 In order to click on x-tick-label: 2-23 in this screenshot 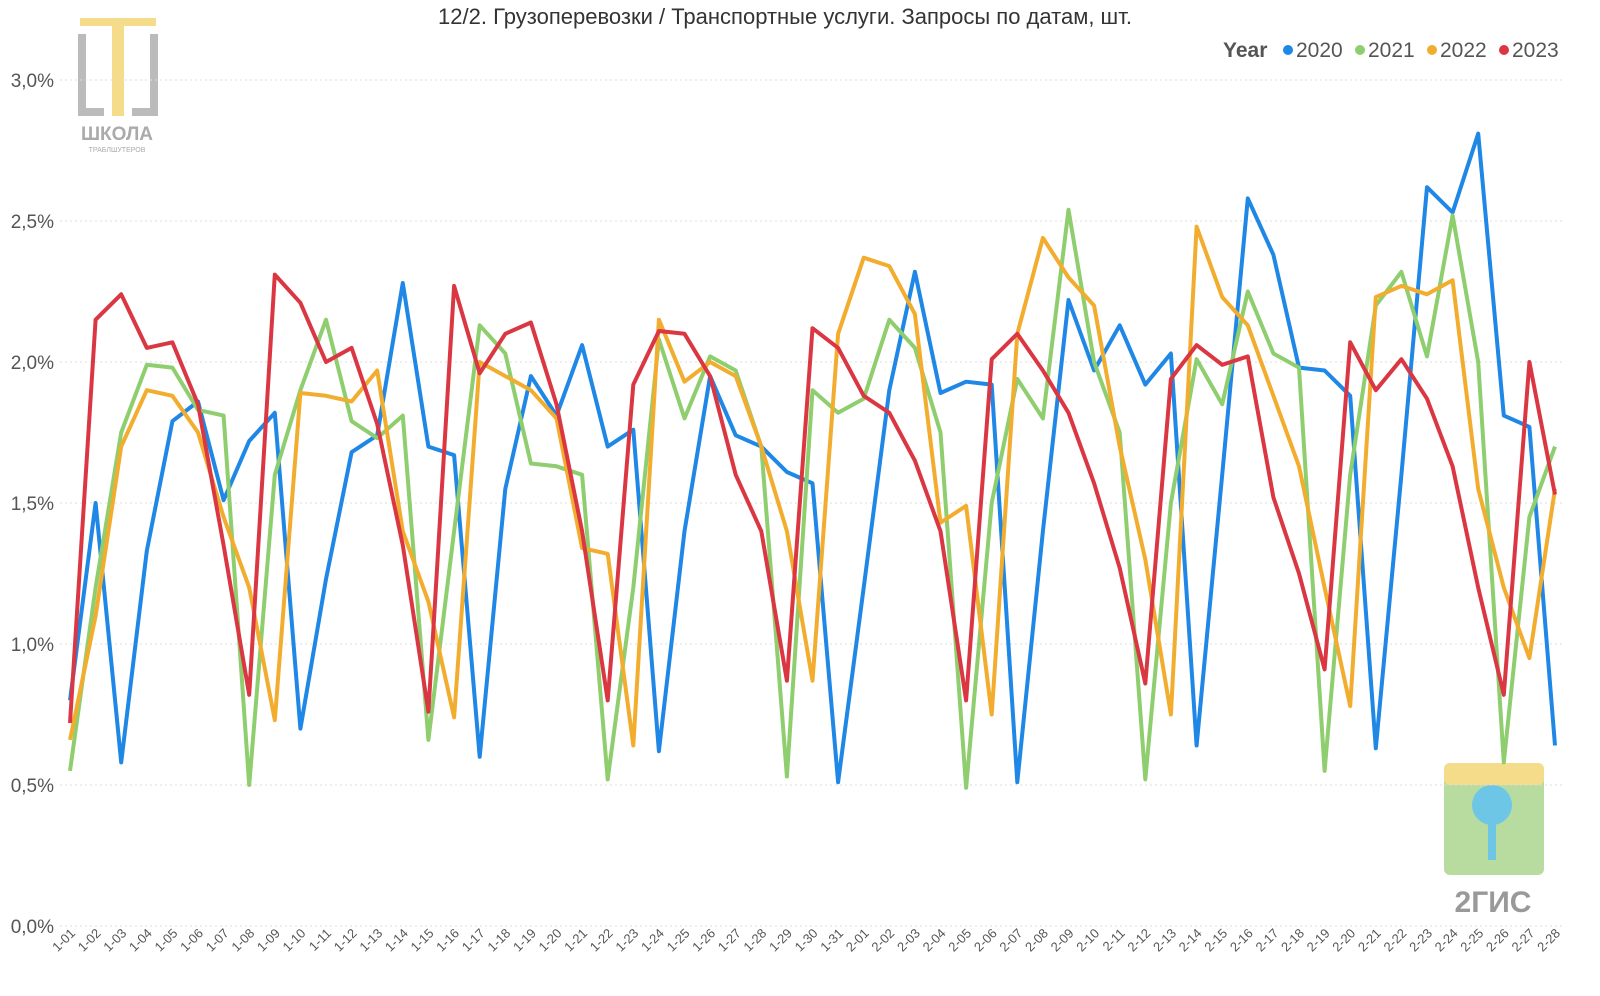, I will do `click(1420, 940)`.